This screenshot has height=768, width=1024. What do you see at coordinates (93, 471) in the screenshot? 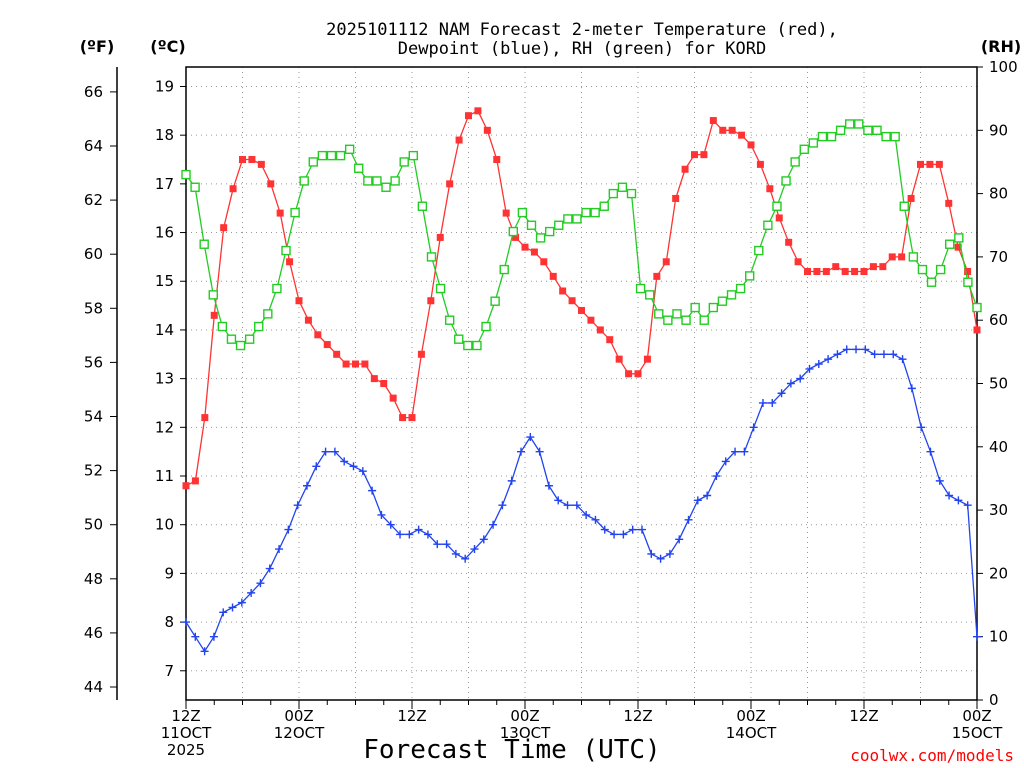
I see `fahrenheit-tick-label: 52` at bounding box center [93, 471].